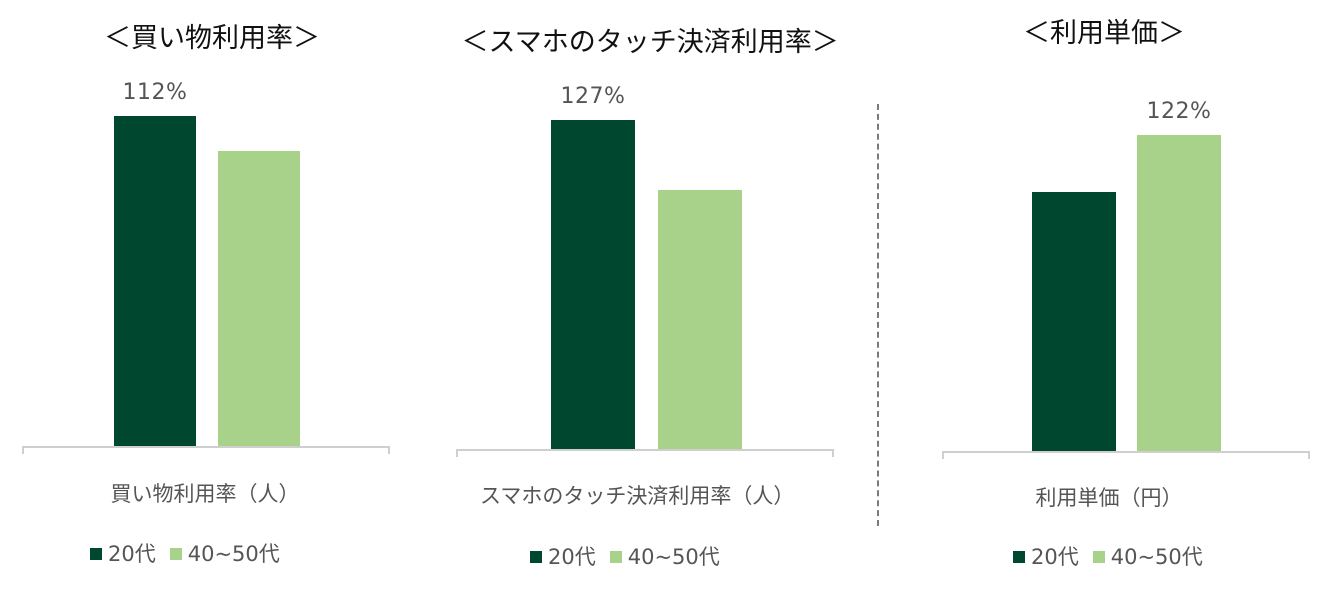 This screenshot has width=1333, height=589. I want to click on data-label: 122%, so click(1179, 111).